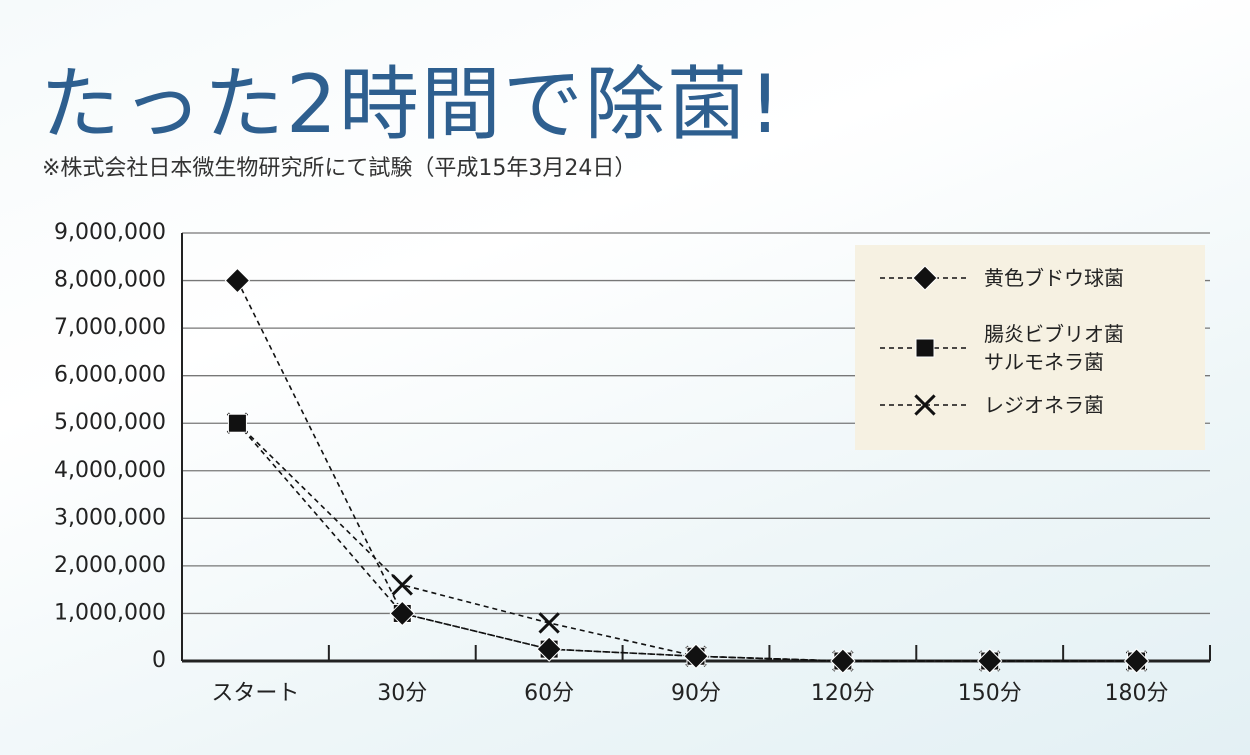 This screenshot has width=1250, height=755. Describe the element at coordinates (1054, 348) in the screenshot. I see `legend-label: 腸炎ビブリオ菌 サルモネラ菌` at that location.